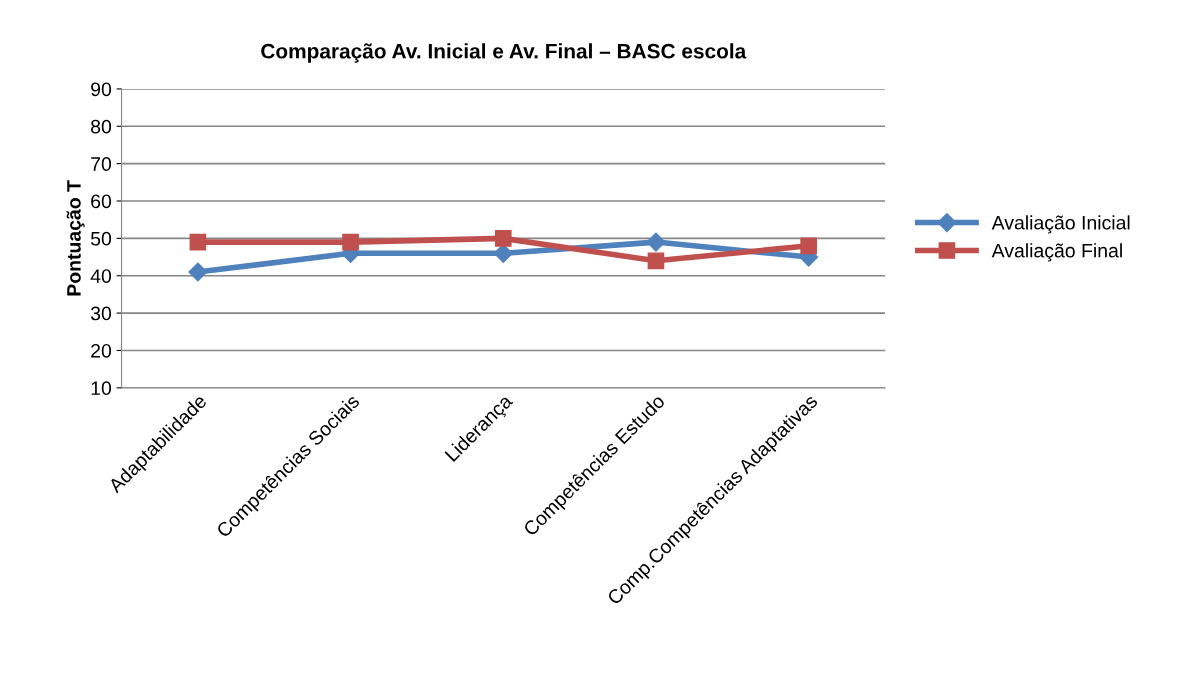 This screenshot has width=1180, height=684. I want to click on legend-label: Avaliação Final, so click(1056, 252).